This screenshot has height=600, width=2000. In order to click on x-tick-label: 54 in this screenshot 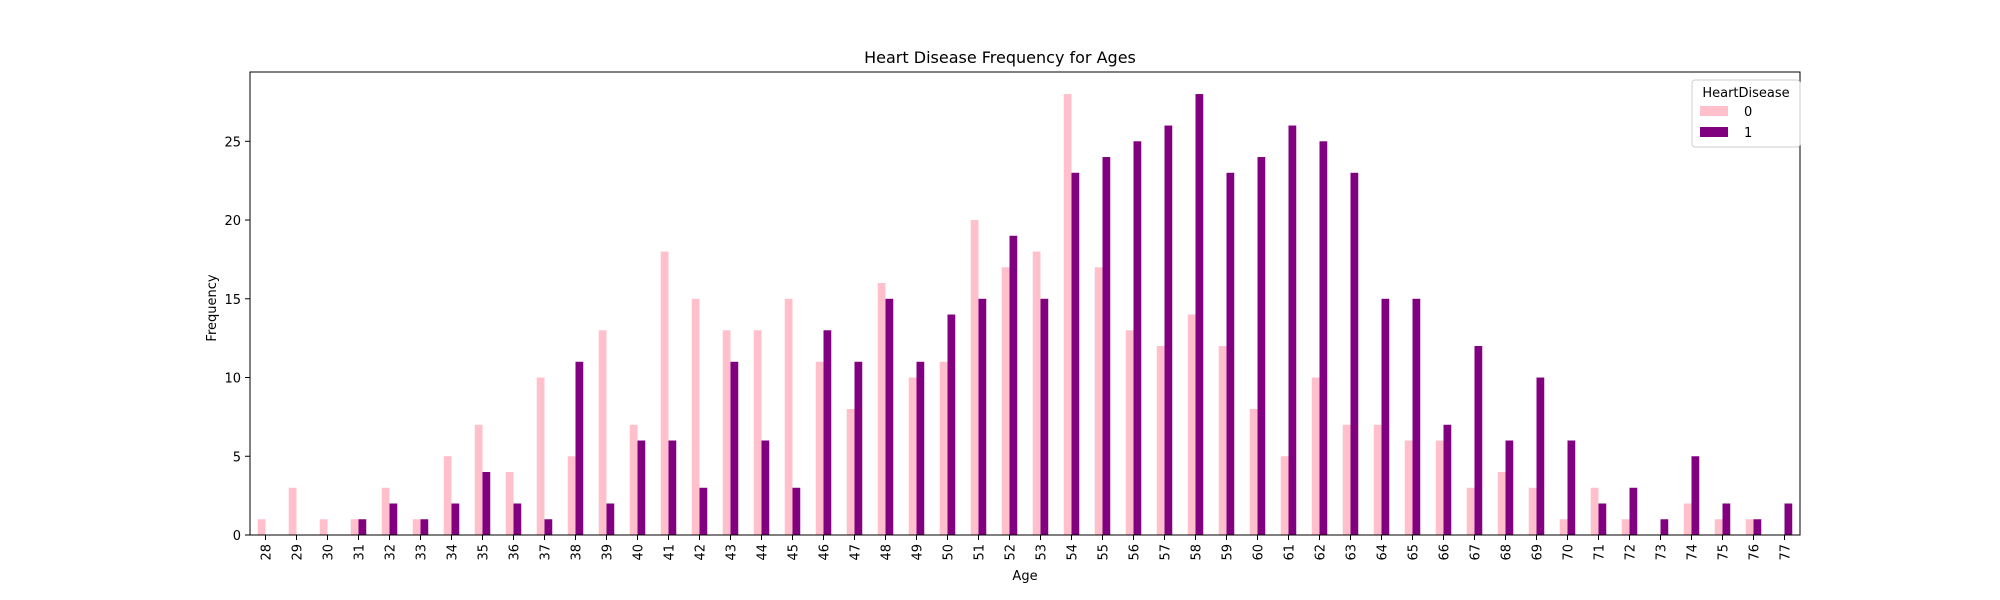, I will do `click(1073, 552)`.